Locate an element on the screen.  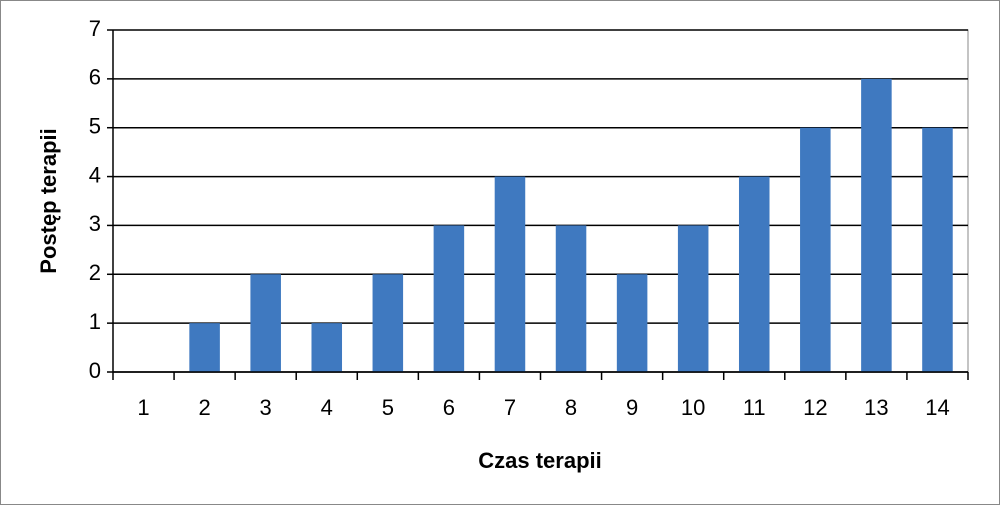
x-tick-label: 11 is located at coordinates (754, 407).